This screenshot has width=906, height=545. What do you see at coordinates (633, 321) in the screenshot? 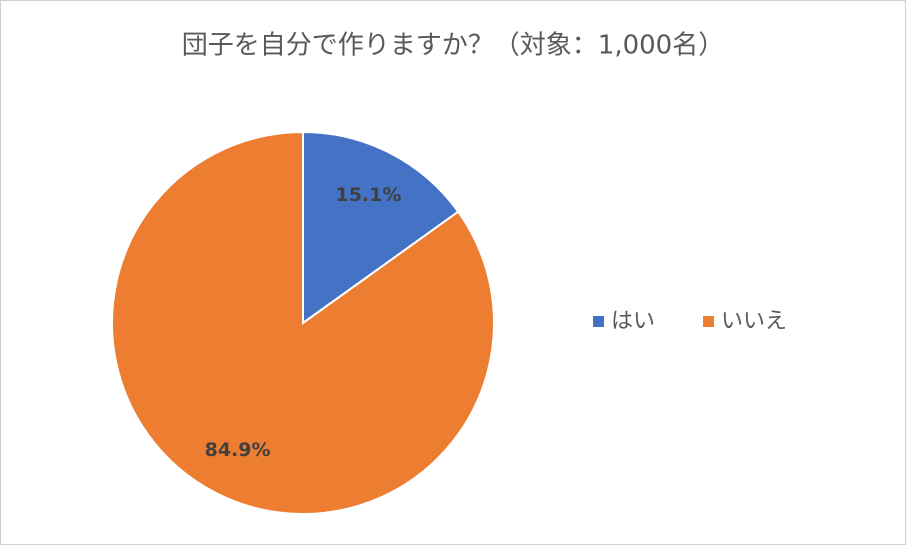
I see `legend-label: はい` at bounding box center [633, 321].